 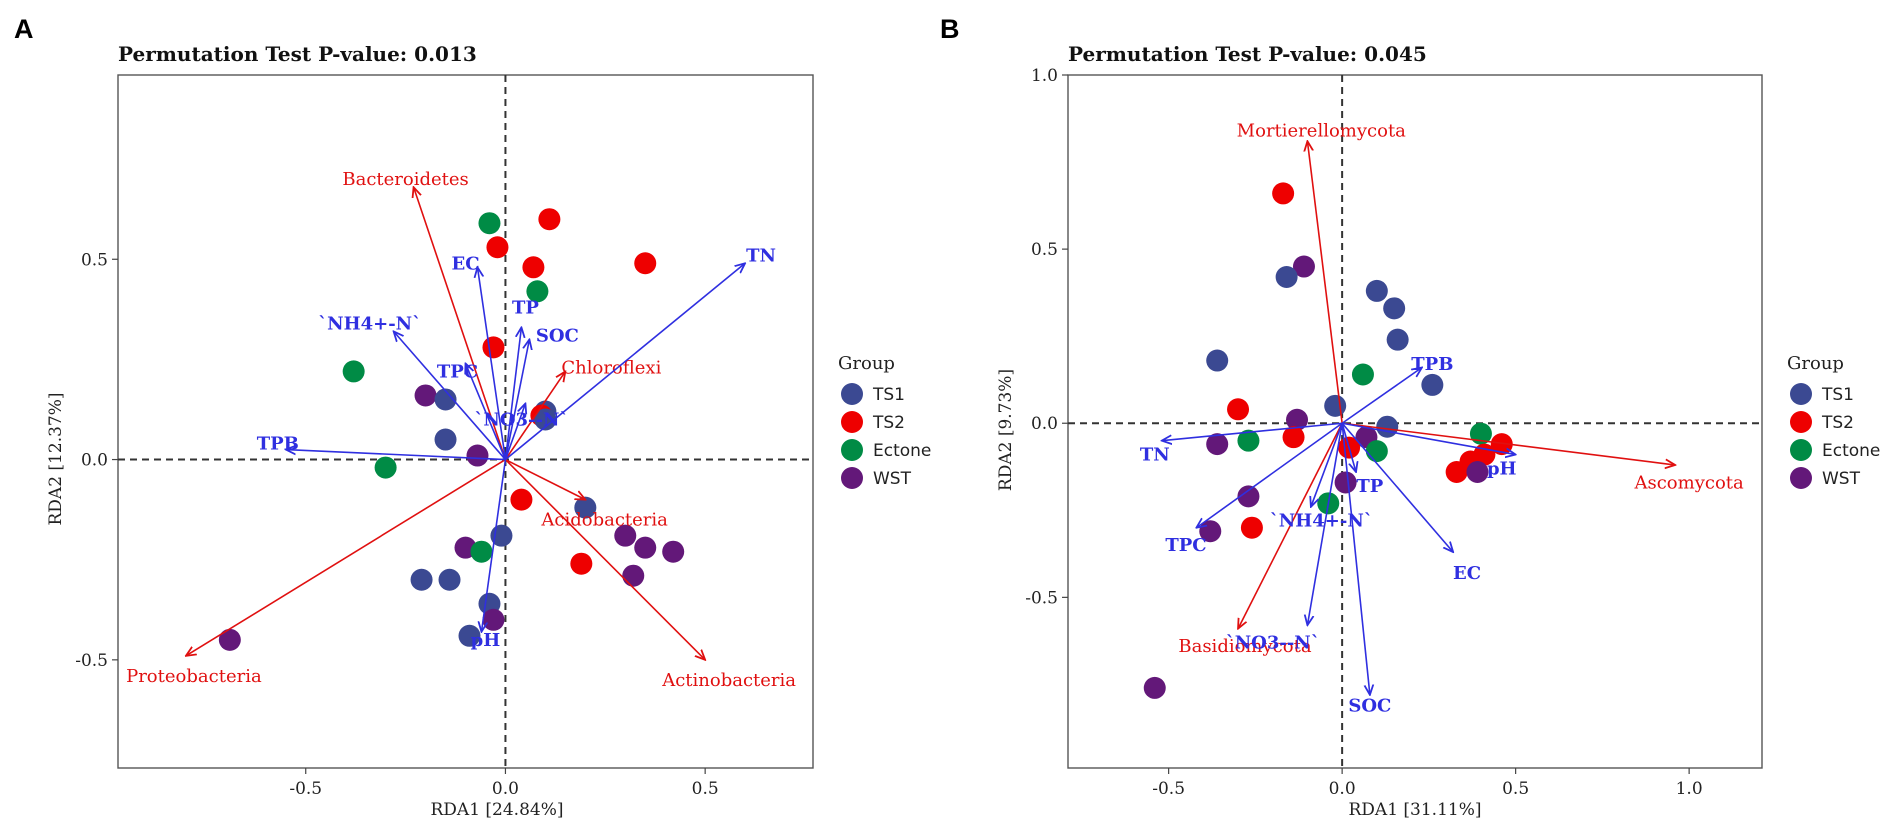 I want to click on species-arrow-mortierellomycota, so click(x=1325, y=282).